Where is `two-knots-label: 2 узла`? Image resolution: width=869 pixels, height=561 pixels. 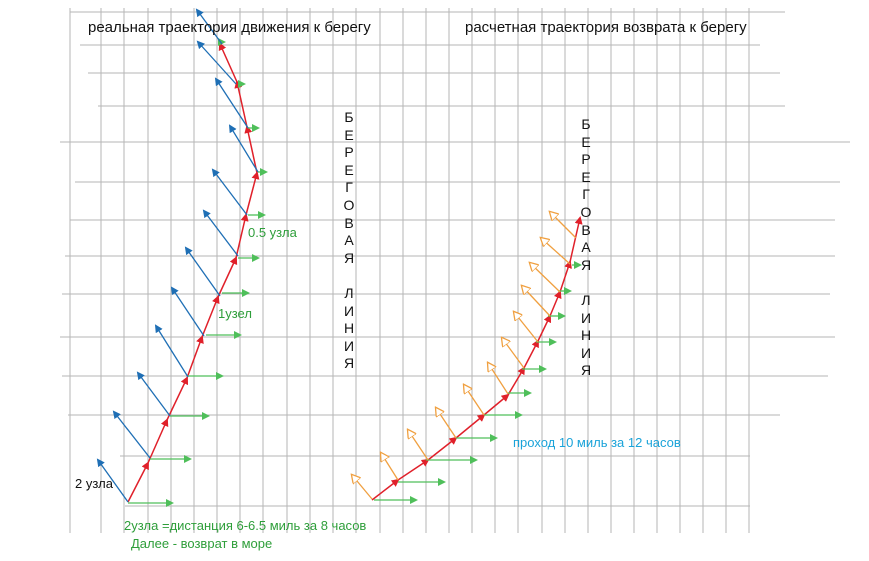 two-knots-label: 2 узла is located at coordinates (94, 483).